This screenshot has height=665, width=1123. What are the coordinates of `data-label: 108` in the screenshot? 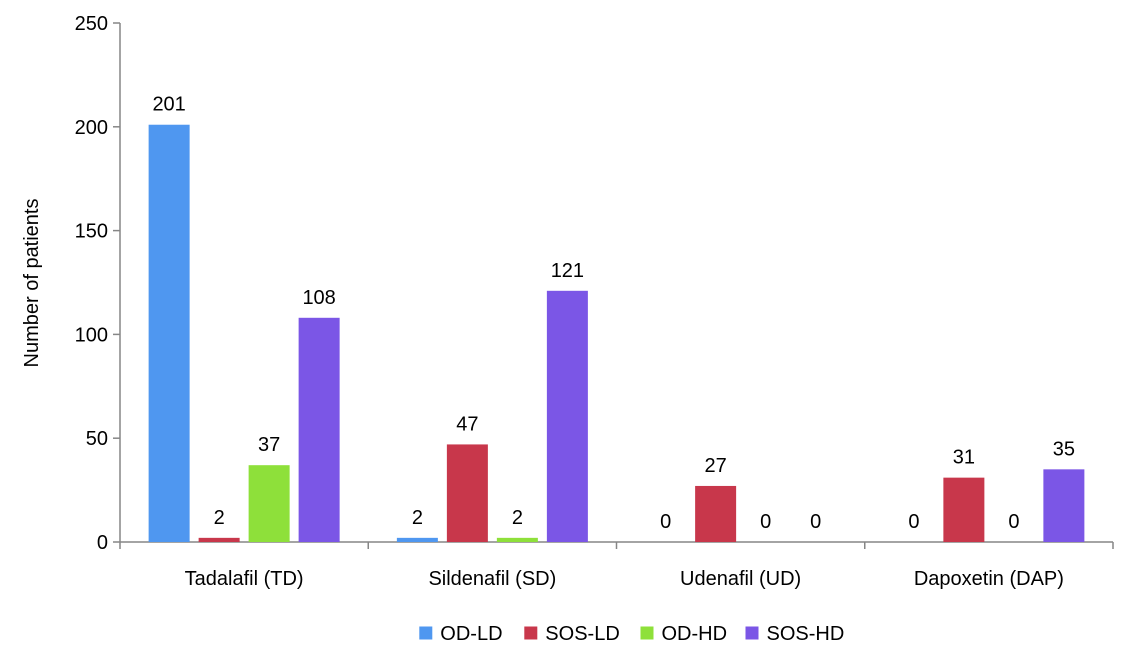 It's located at (318, 298).